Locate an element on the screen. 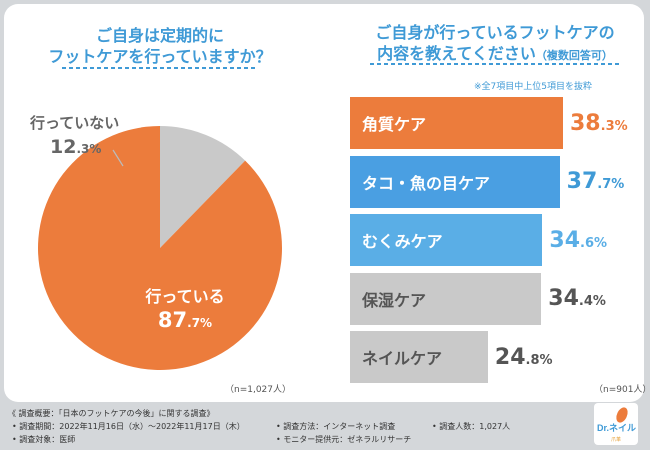  q1-title: ご自身は定期的に フットケアを行っていますか？ is located at coordinates (160, 46).